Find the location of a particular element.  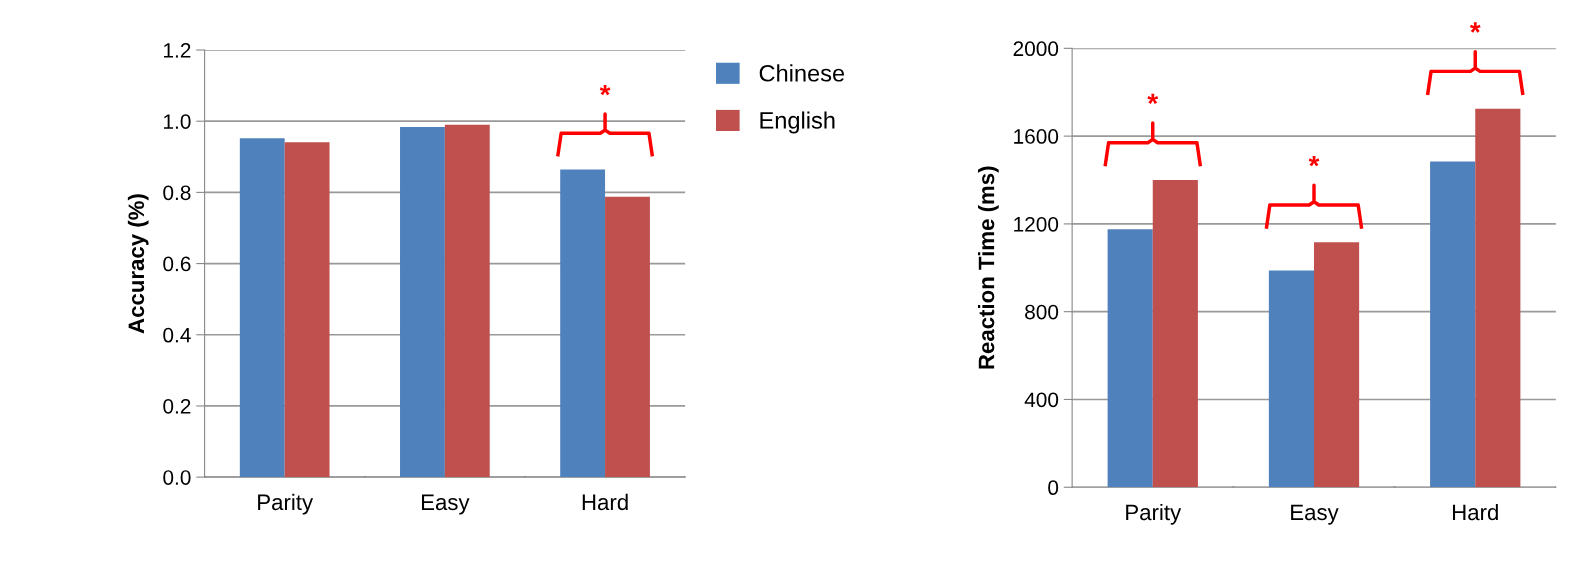

y-tick-label: 0.4 is located at coordinates (177, 335).